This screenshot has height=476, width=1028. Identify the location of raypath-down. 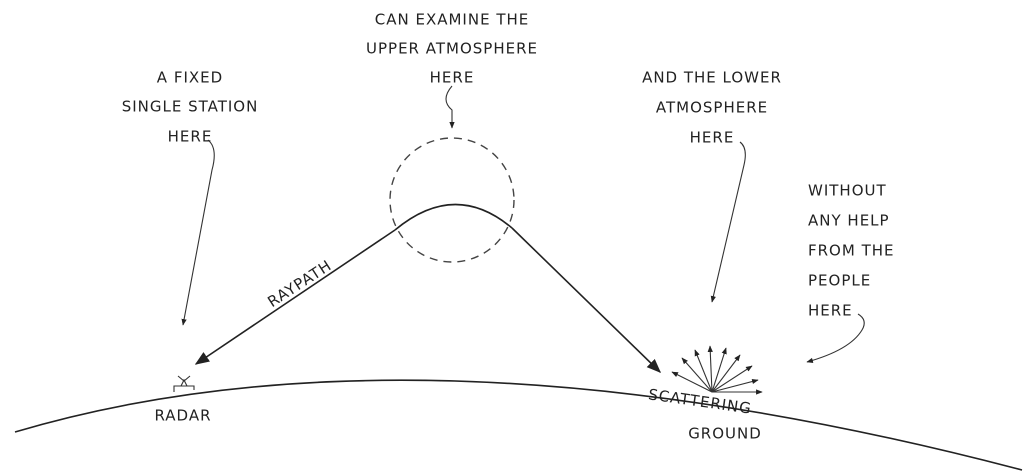
(295, 297).